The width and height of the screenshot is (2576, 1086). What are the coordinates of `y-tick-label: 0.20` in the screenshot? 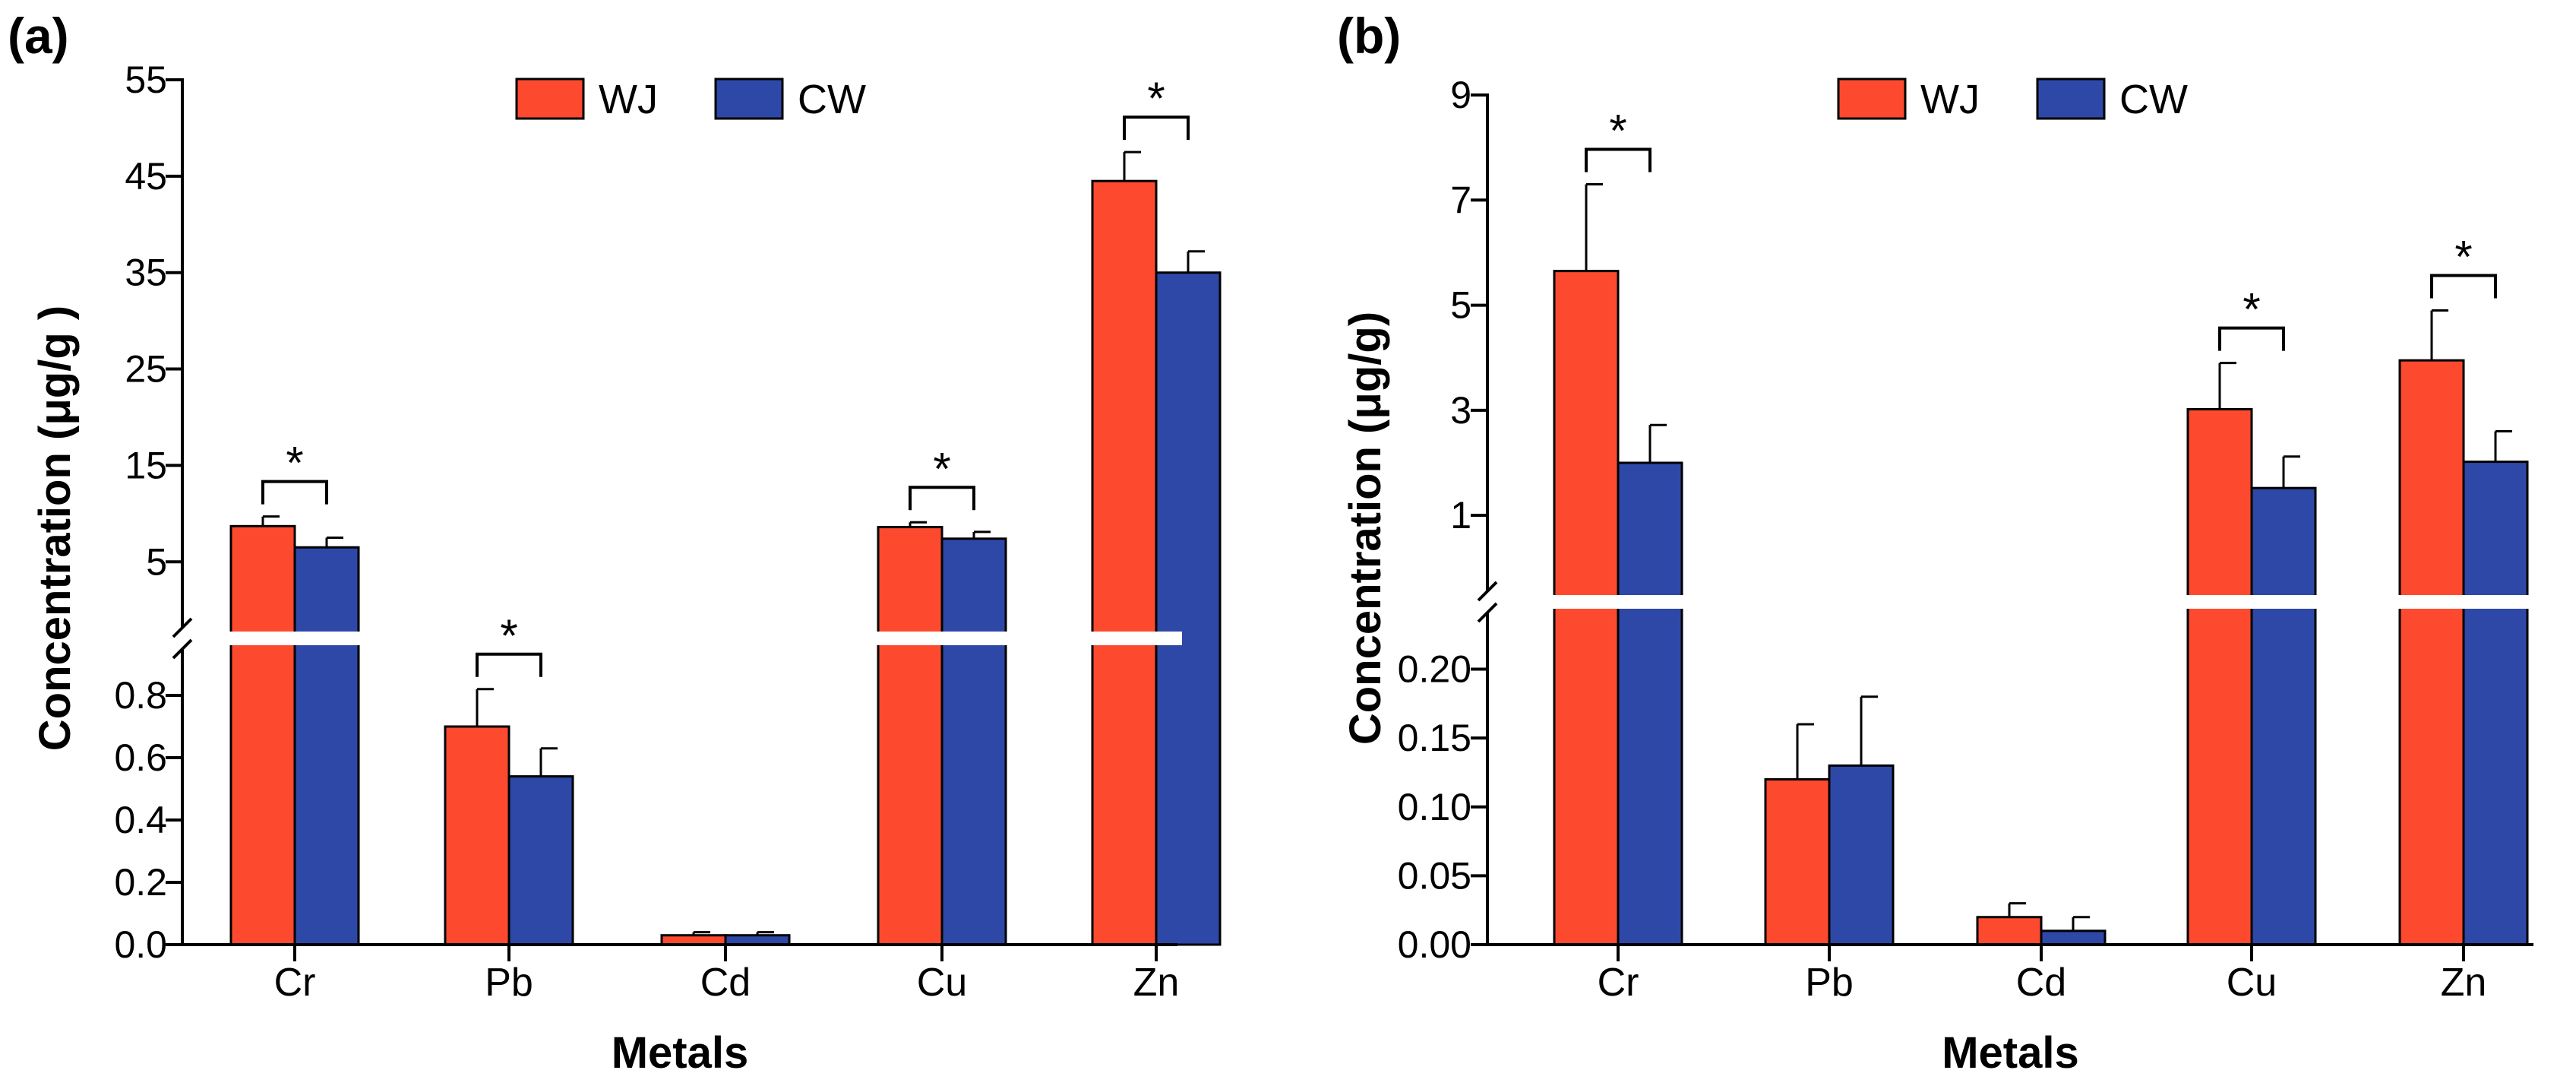 It's located at (1434, 669).